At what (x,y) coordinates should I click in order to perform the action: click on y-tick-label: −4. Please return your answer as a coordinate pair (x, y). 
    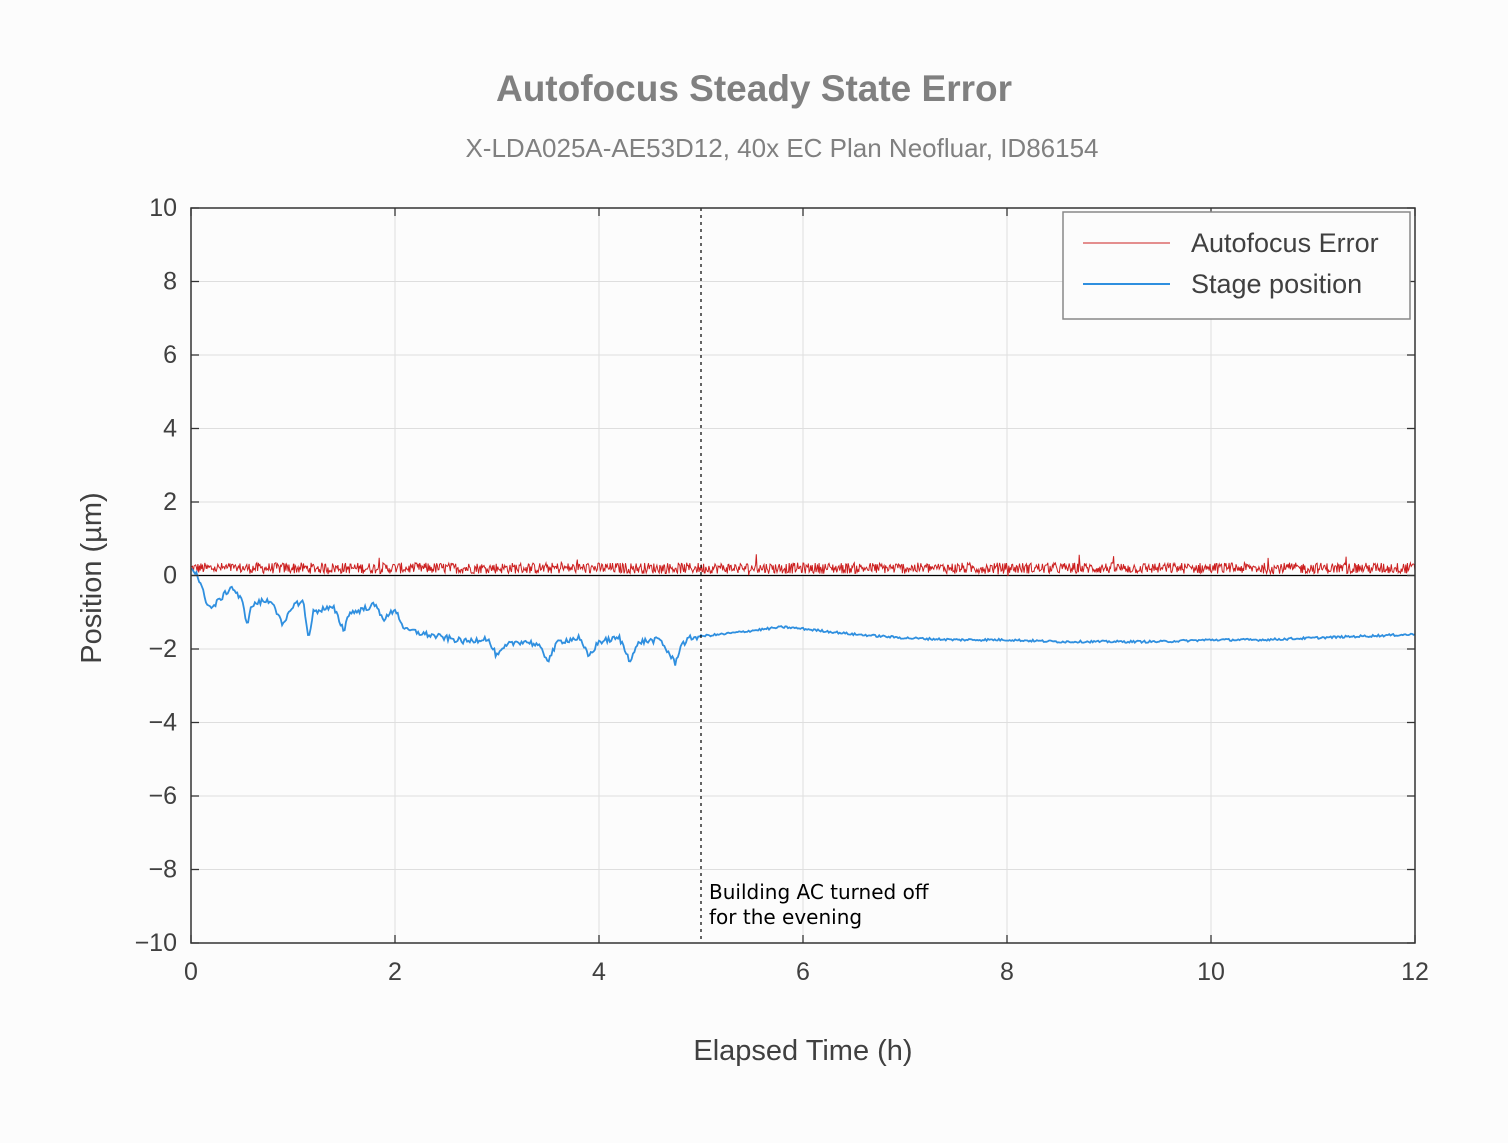
    Looking at the image, I should click on (162, 723).